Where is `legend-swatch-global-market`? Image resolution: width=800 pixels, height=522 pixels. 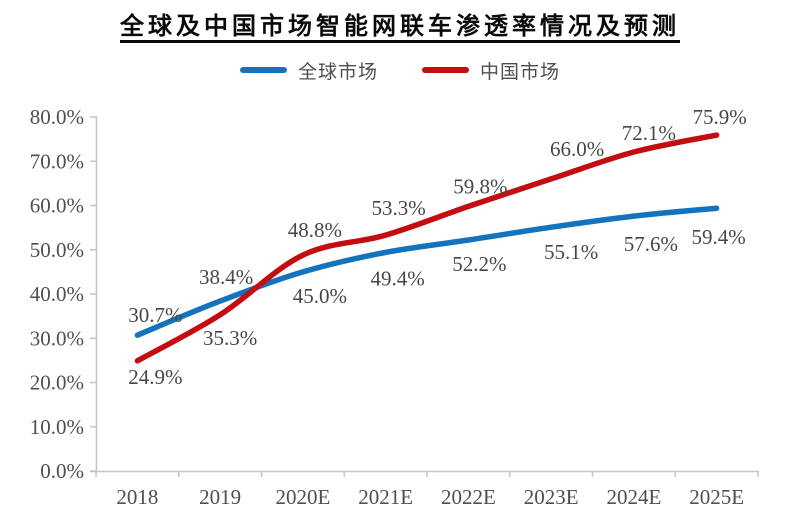 legend-swatch-global-market is located at coordinates (263, 70).